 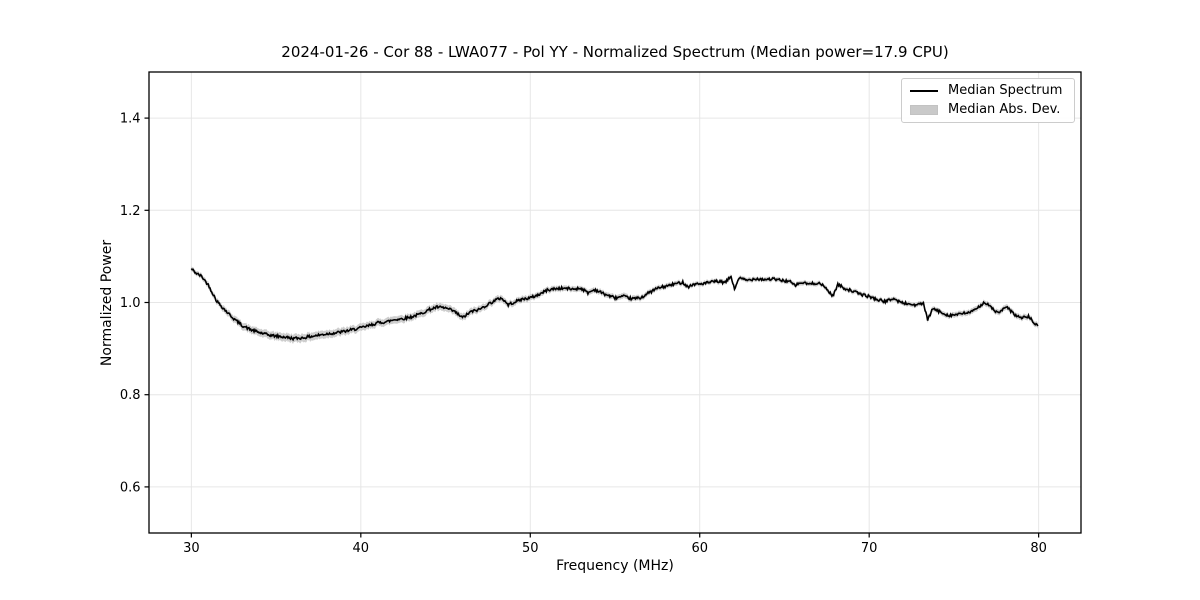 I want to click on median-spectrum-line-swatch, so click(x=924, y=91).